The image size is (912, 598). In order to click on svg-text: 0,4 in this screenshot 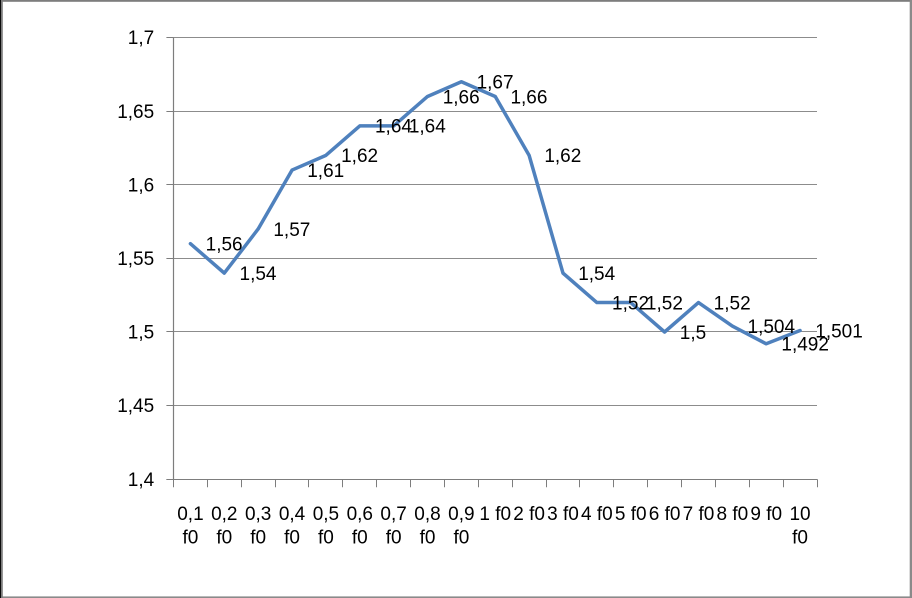, I will do `click(292, 514)`.